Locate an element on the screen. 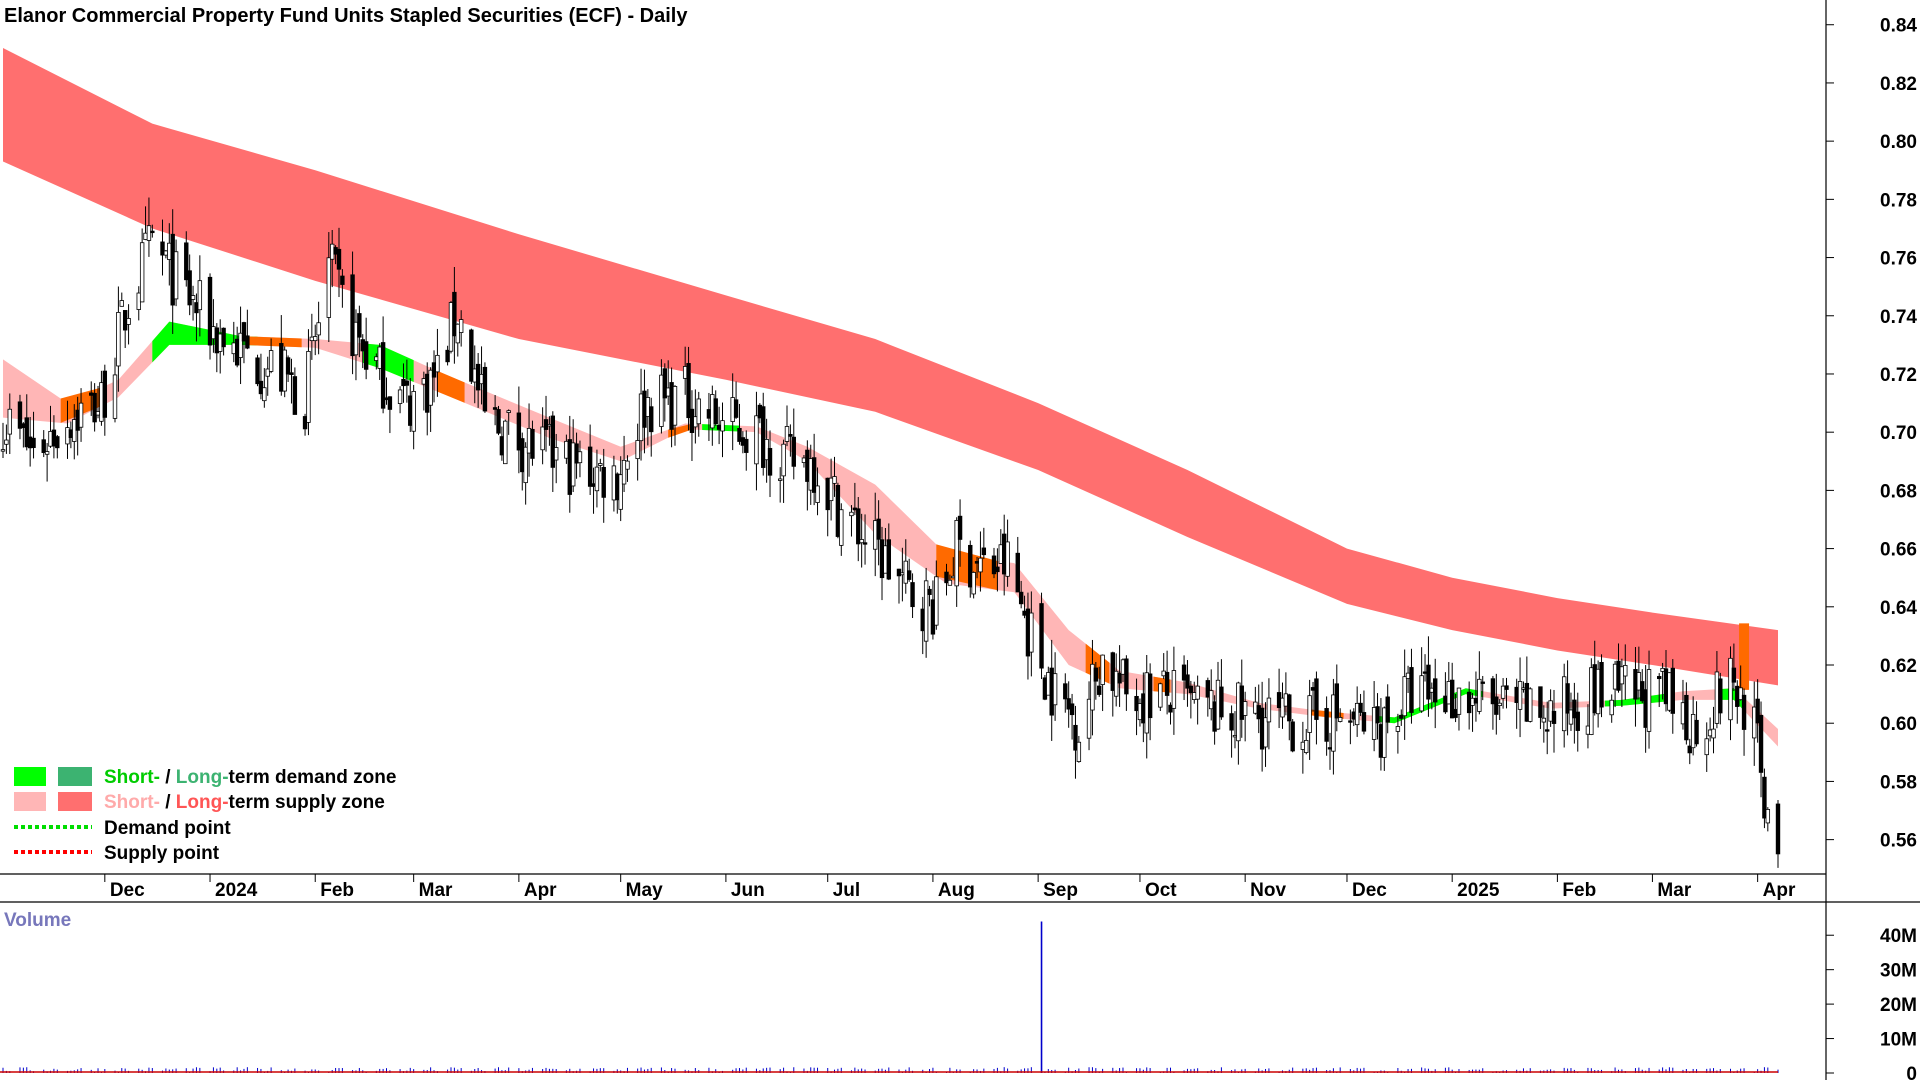 Image resolution: width=1920 pixels, height=1080 pixels. x-tick-label: Oct is located at coordinates (1161, 890).